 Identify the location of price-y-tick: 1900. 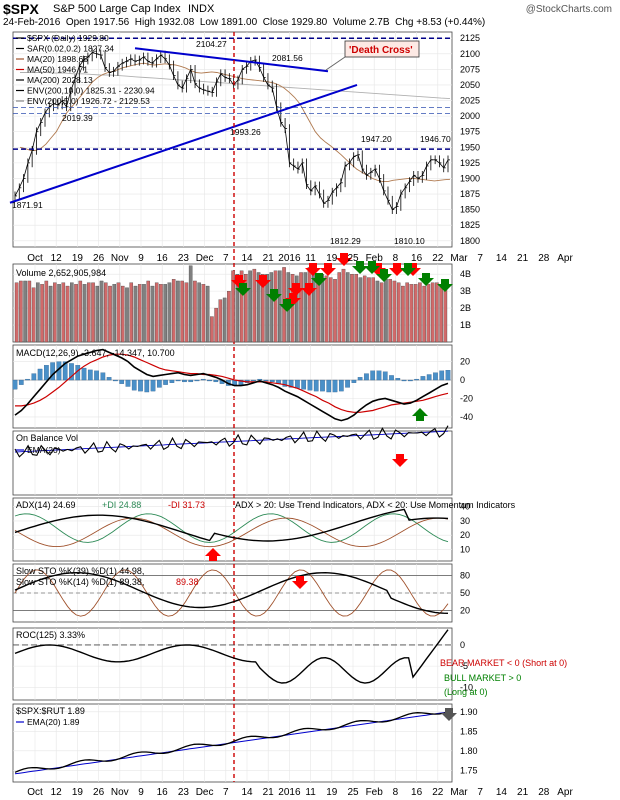
(470, 178).